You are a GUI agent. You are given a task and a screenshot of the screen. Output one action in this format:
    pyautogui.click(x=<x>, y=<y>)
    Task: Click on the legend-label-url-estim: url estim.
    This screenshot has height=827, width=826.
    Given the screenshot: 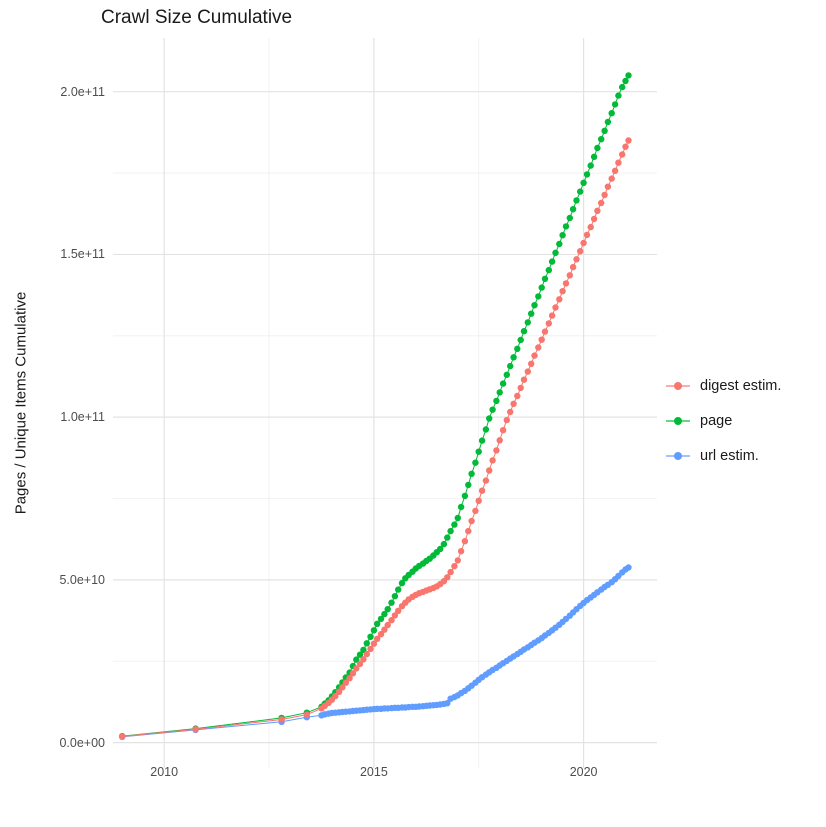 What is the action you would take?
    pyautogui.click(x=729, y=455)
    